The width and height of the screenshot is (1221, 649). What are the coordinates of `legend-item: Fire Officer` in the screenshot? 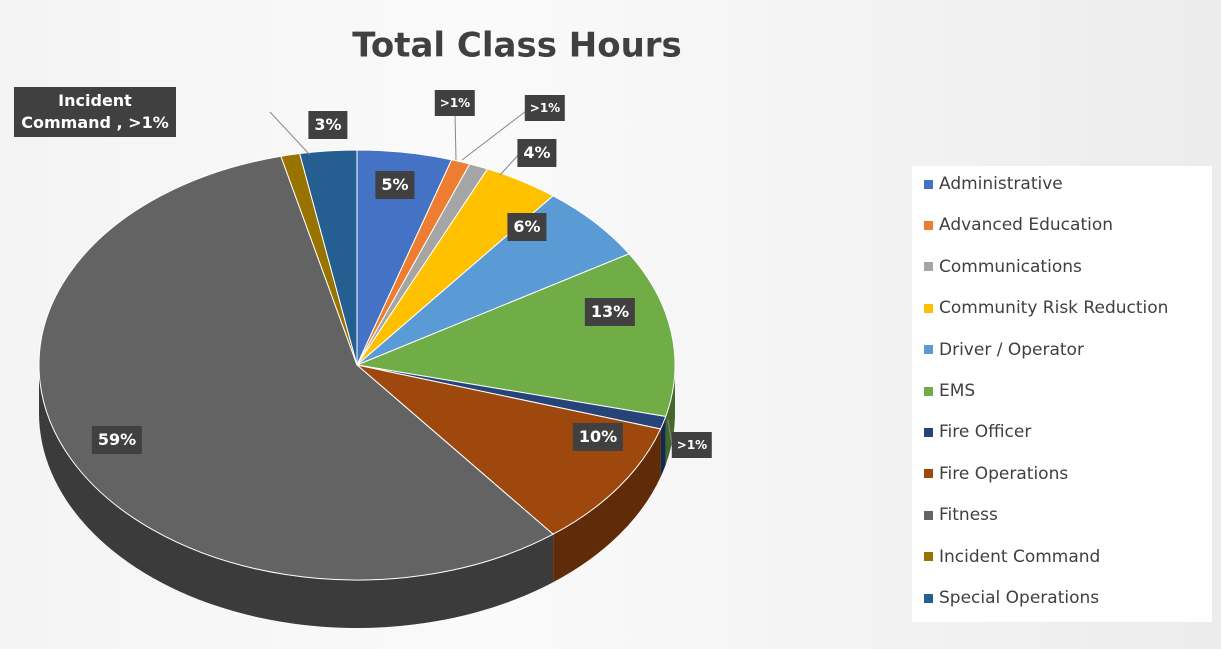 It's located at (977, 432).